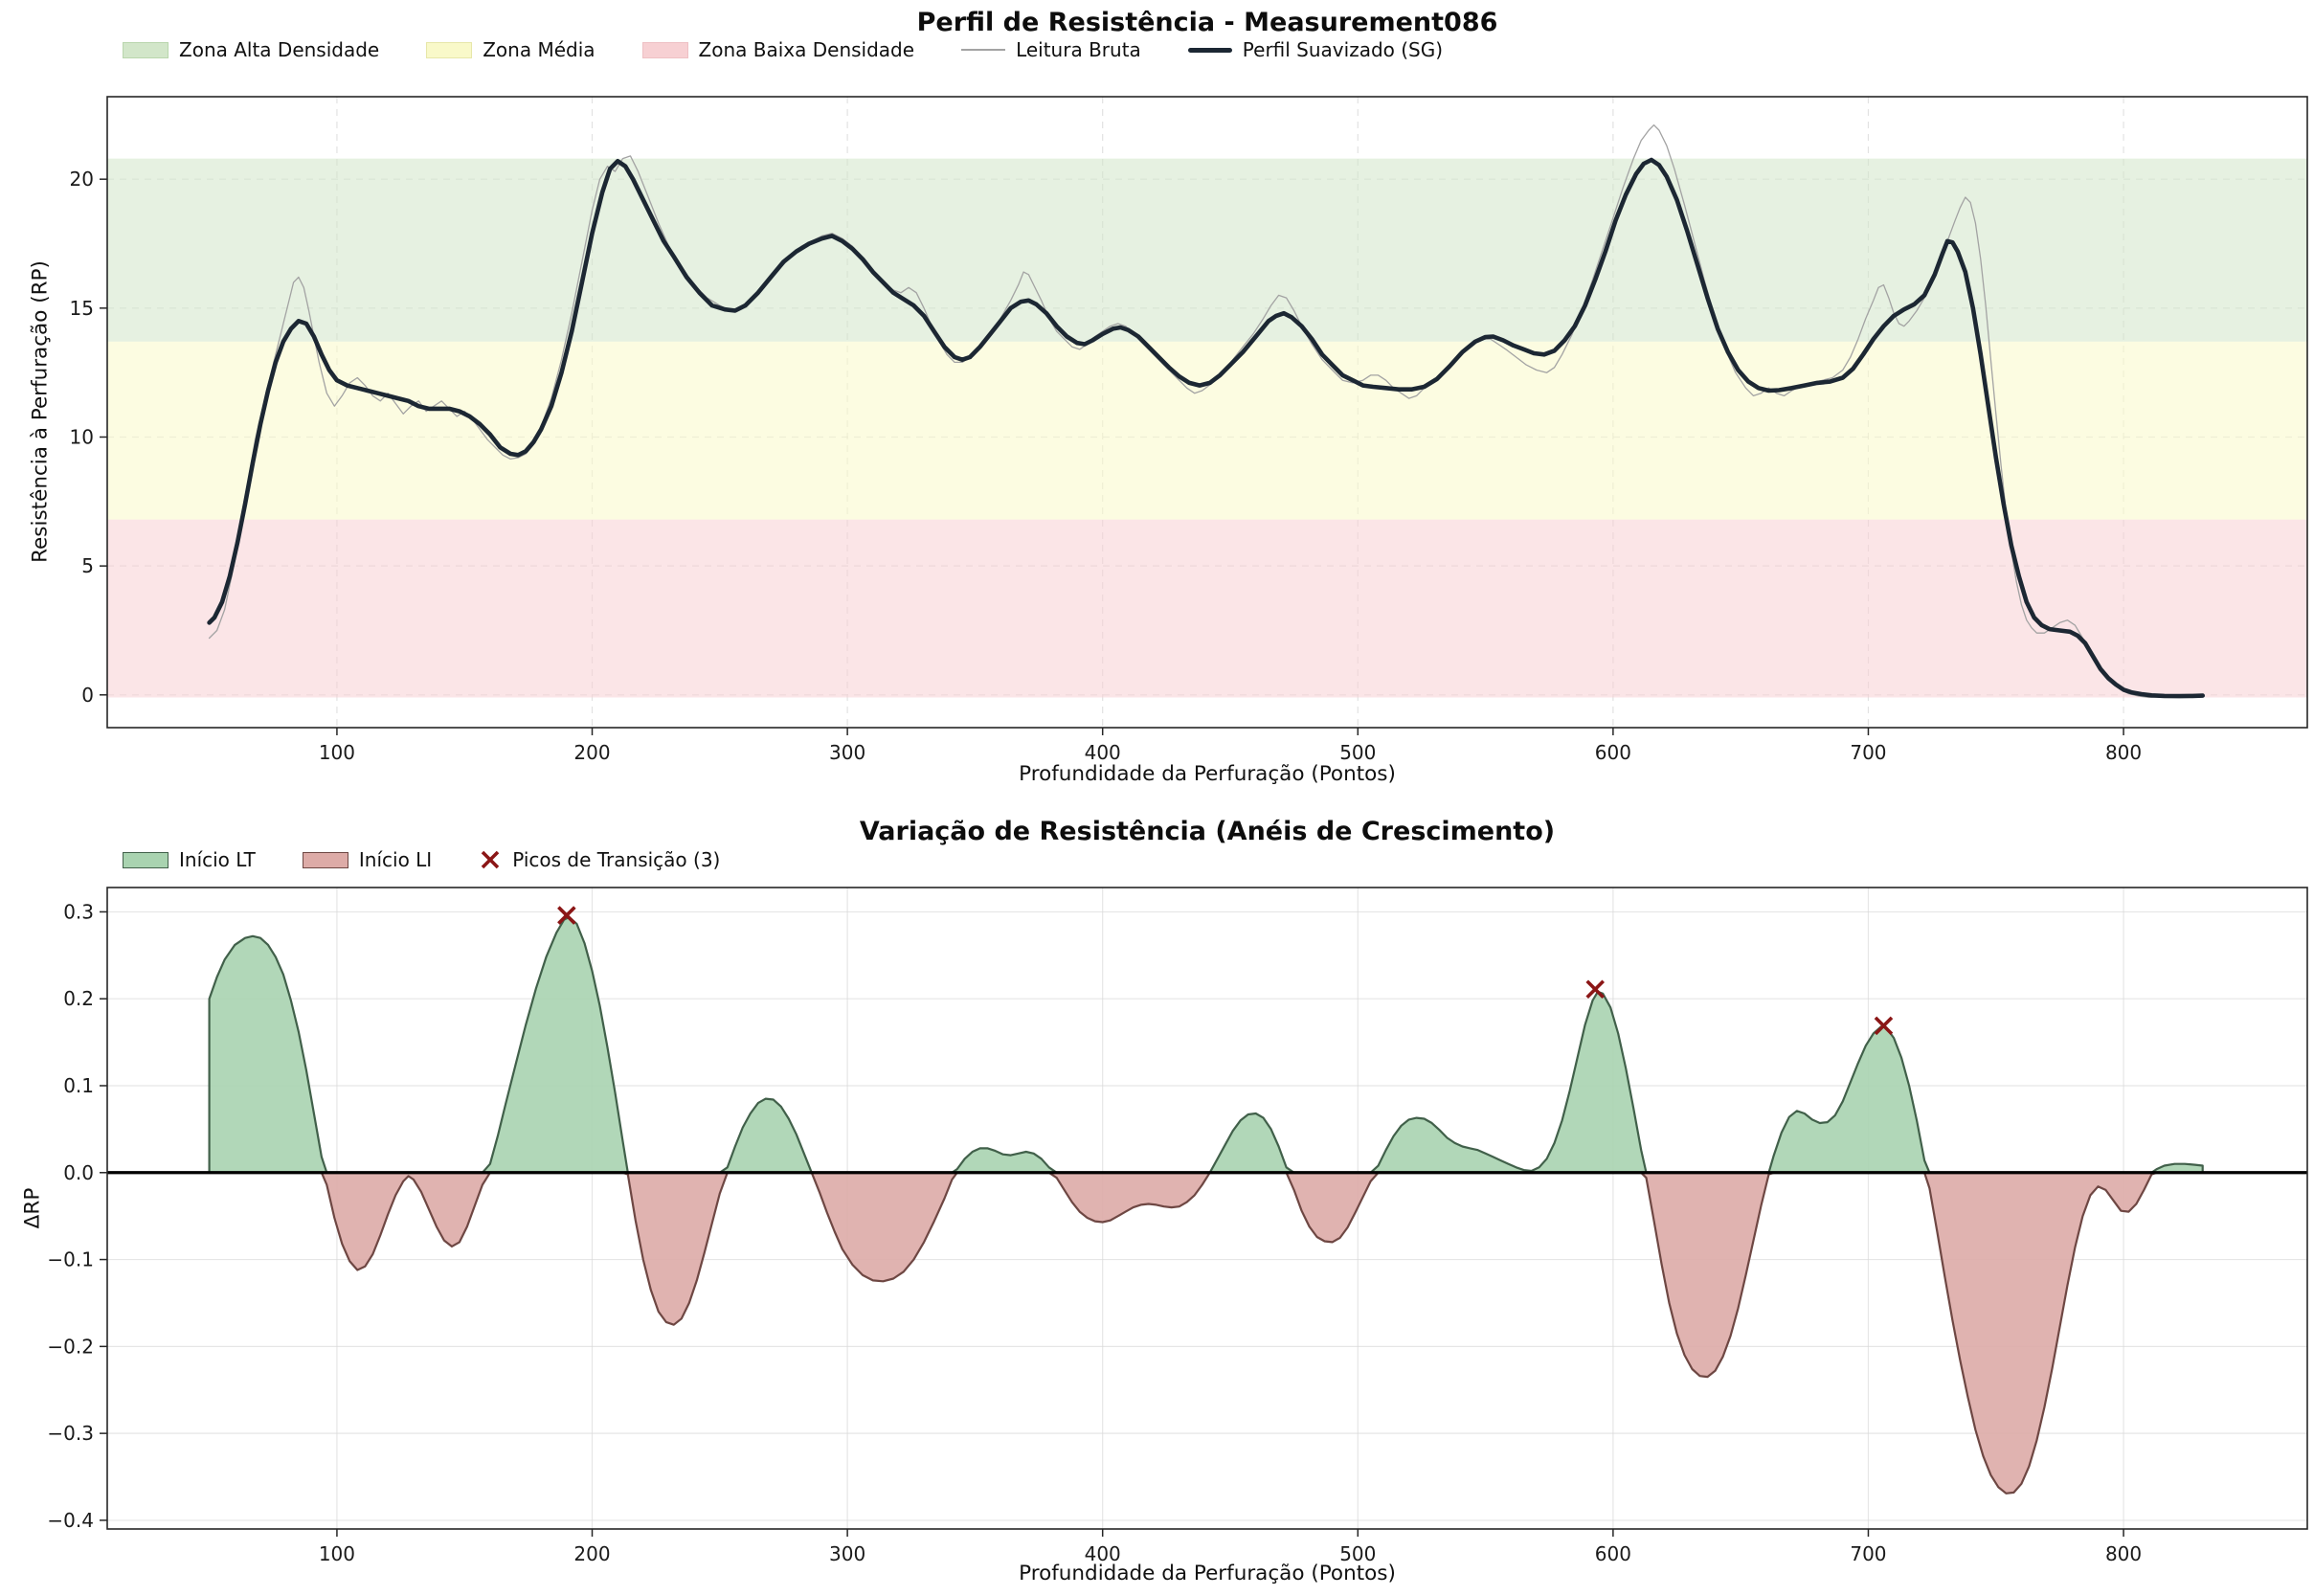 This screenshot has width=2314, height=1596. I want to click on top-chart-title: Perfil de Resistência - Measurement086, so click(1207, 22).